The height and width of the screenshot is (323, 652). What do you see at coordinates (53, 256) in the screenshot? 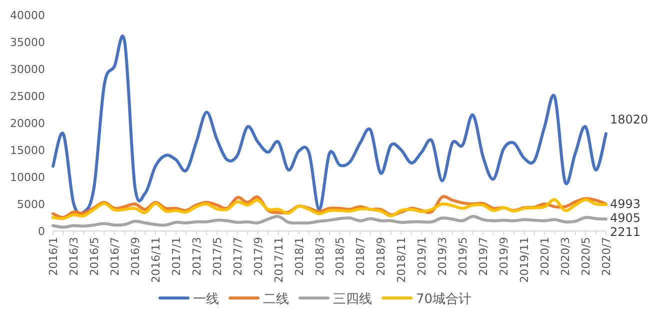
I see `x-tick-label: 2016/1` at bounding box center [53, 256].